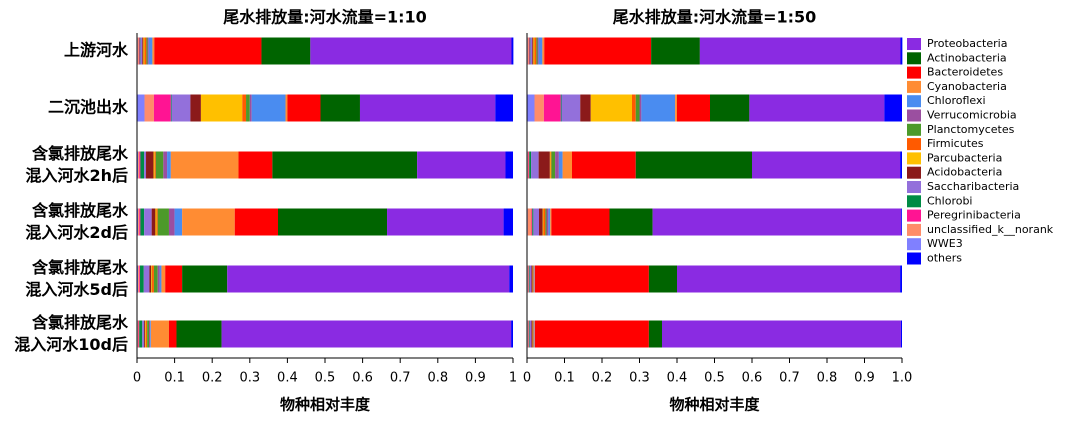 The width and height of the screenshot is (1080, 421). I want to click on x-axis-label: 物种相对丰度, so click(714, 405).